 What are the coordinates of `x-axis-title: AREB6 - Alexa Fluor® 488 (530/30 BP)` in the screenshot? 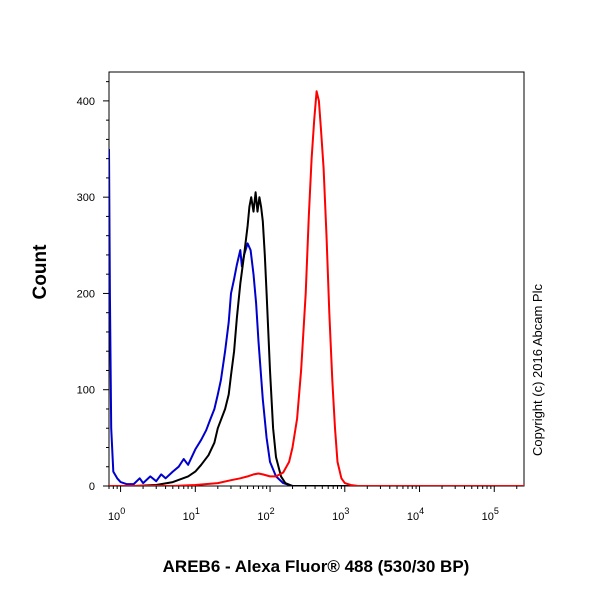 It's located at (316, 566).